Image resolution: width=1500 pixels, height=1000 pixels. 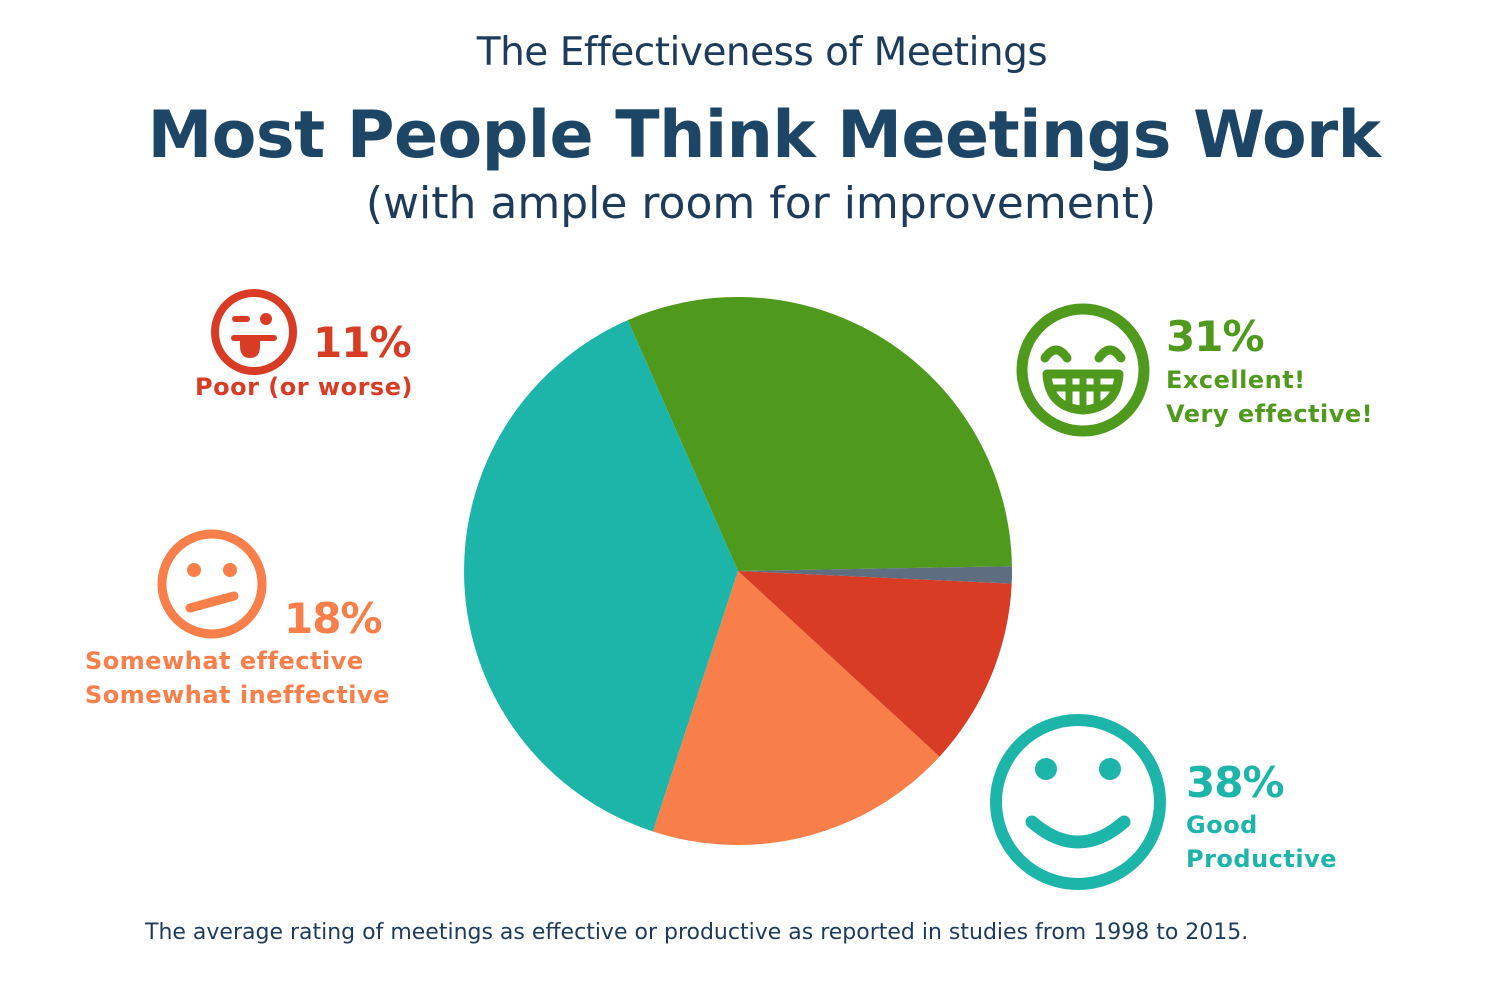 I want to click on somewhat-description: Somewhat effective Somewhat ineffective, so click(x=237, y=678).